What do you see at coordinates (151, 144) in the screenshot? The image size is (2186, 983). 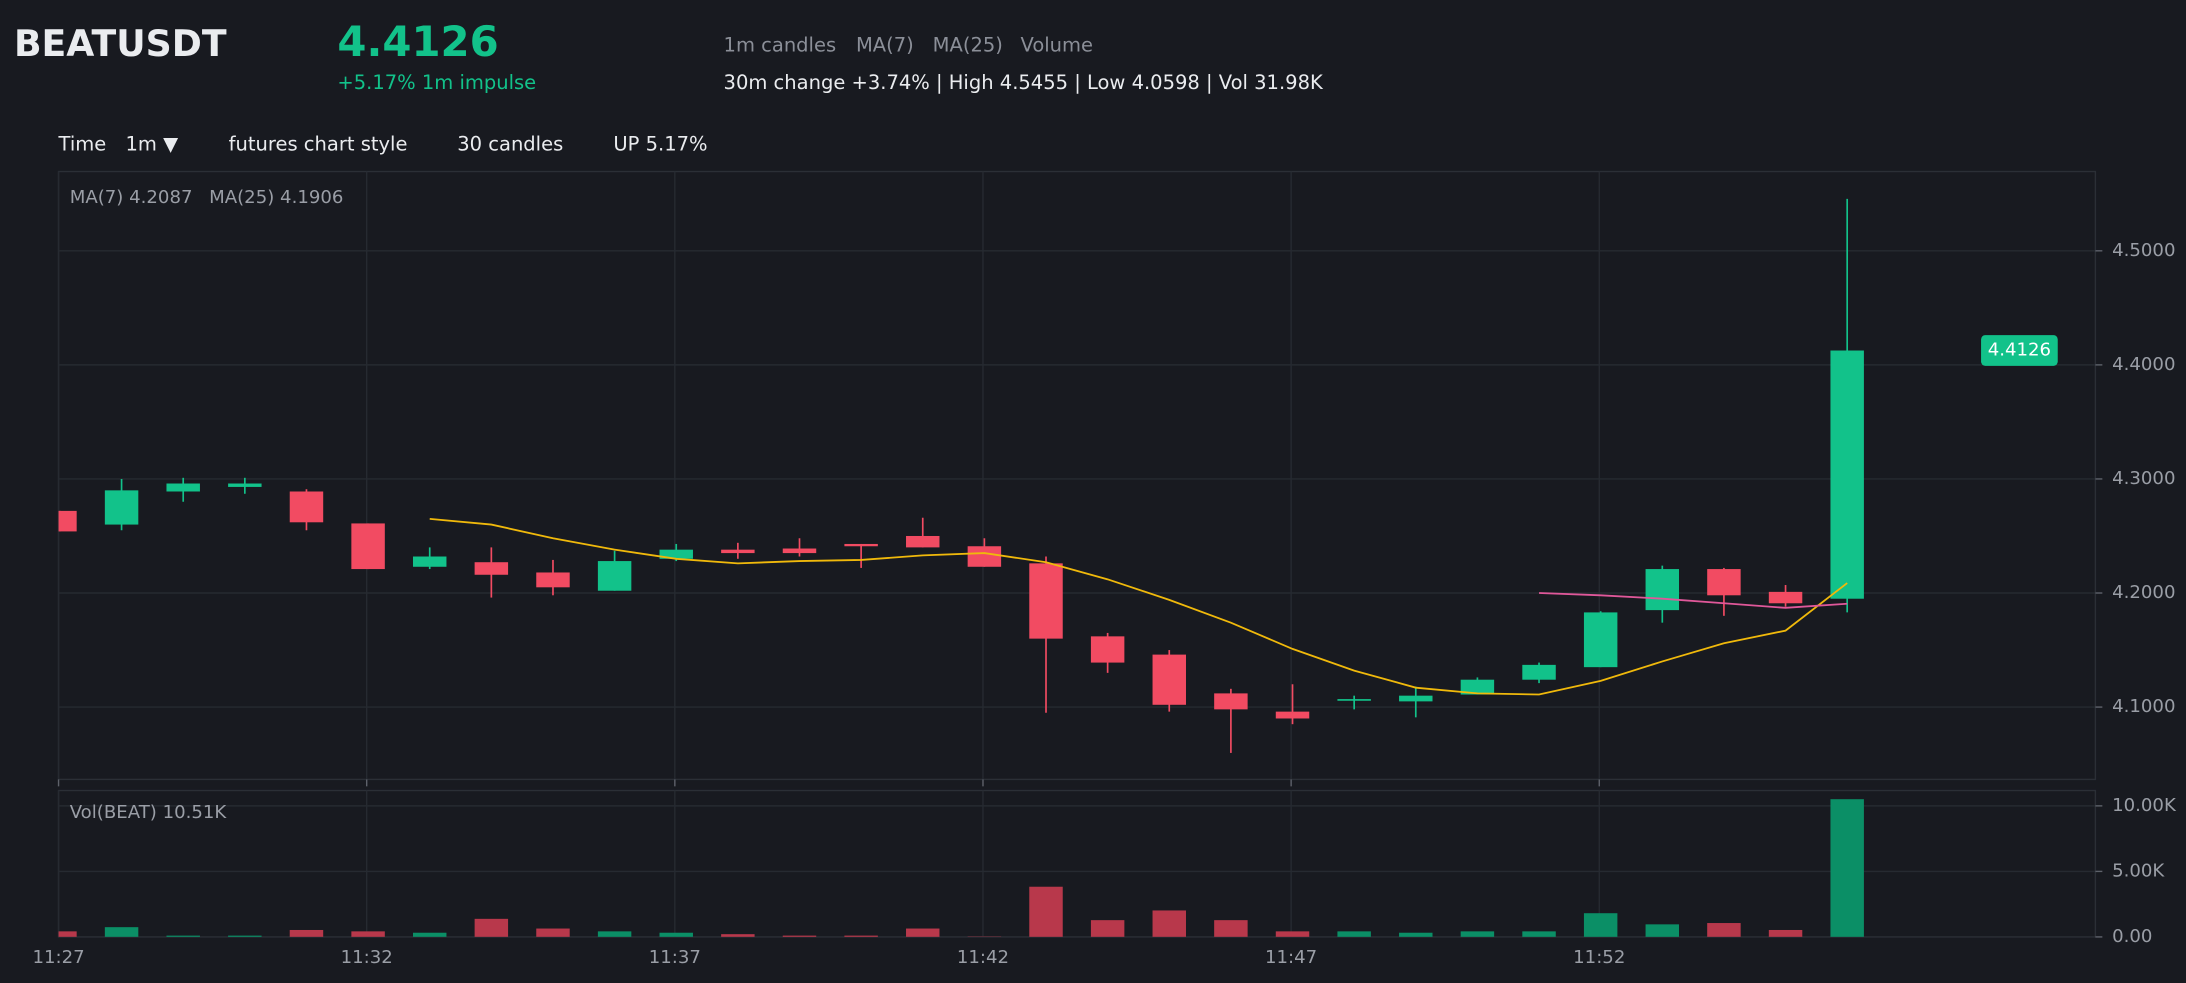 I see `interval-select: 1m ▼` at bounding box center [151, 144].